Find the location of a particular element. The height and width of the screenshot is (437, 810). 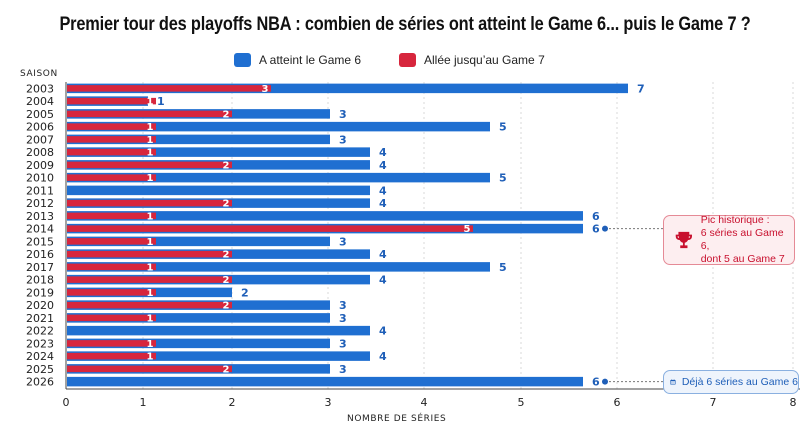

x-tick-label: 5 is located at coordinates (521, 402).